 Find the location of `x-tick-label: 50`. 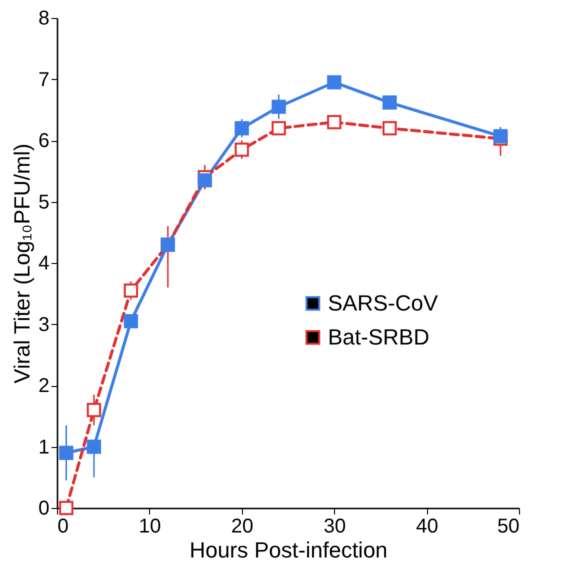

x-tick-label: 50 is located at coordinates (508, 527).